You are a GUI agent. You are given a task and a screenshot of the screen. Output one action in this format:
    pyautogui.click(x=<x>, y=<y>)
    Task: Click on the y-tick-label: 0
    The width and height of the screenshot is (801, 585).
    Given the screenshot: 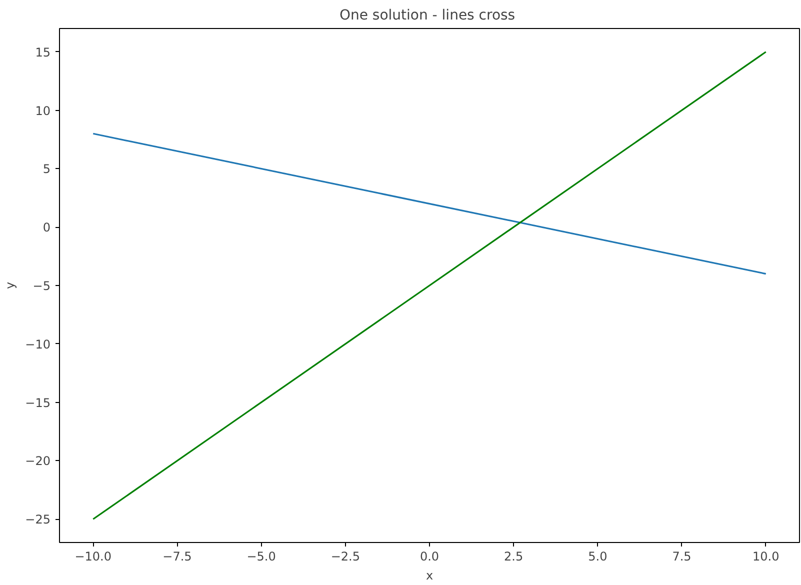 What is the action you would take?
    pyautogui.click(x=46, y=227)
    